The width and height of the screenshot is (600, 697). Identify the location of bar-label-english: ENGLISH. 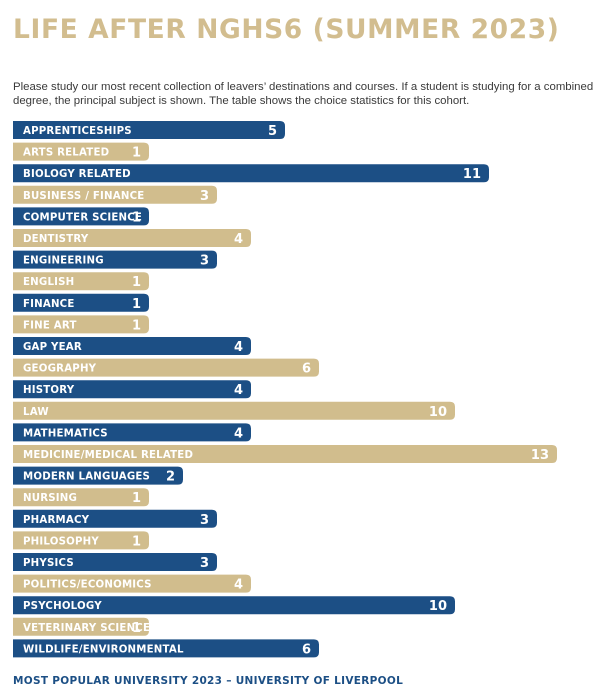
(48, 282).